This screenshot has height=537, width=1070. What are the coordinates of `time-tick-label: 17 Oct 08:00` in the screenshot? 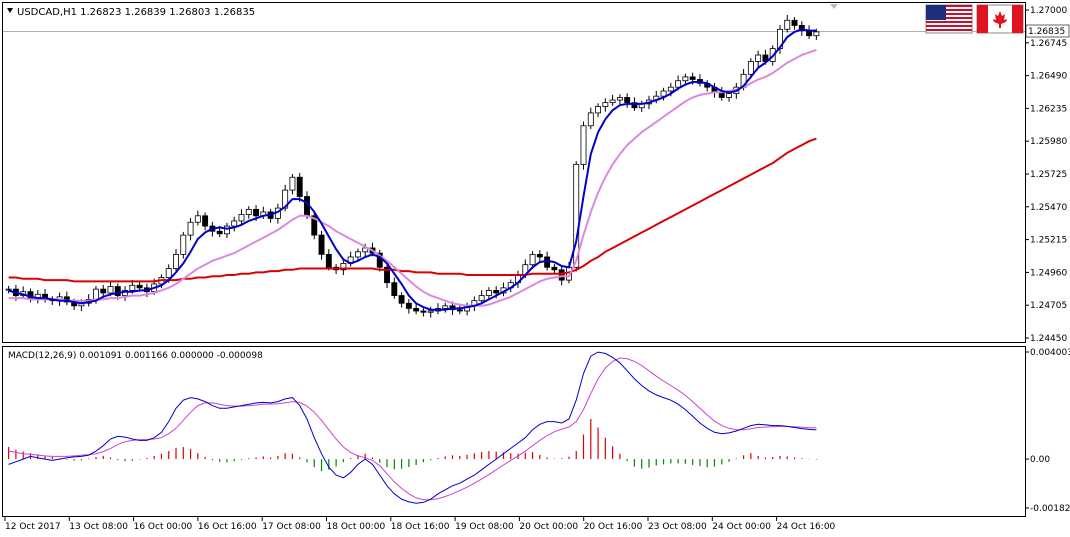 It's located at (291, 527).